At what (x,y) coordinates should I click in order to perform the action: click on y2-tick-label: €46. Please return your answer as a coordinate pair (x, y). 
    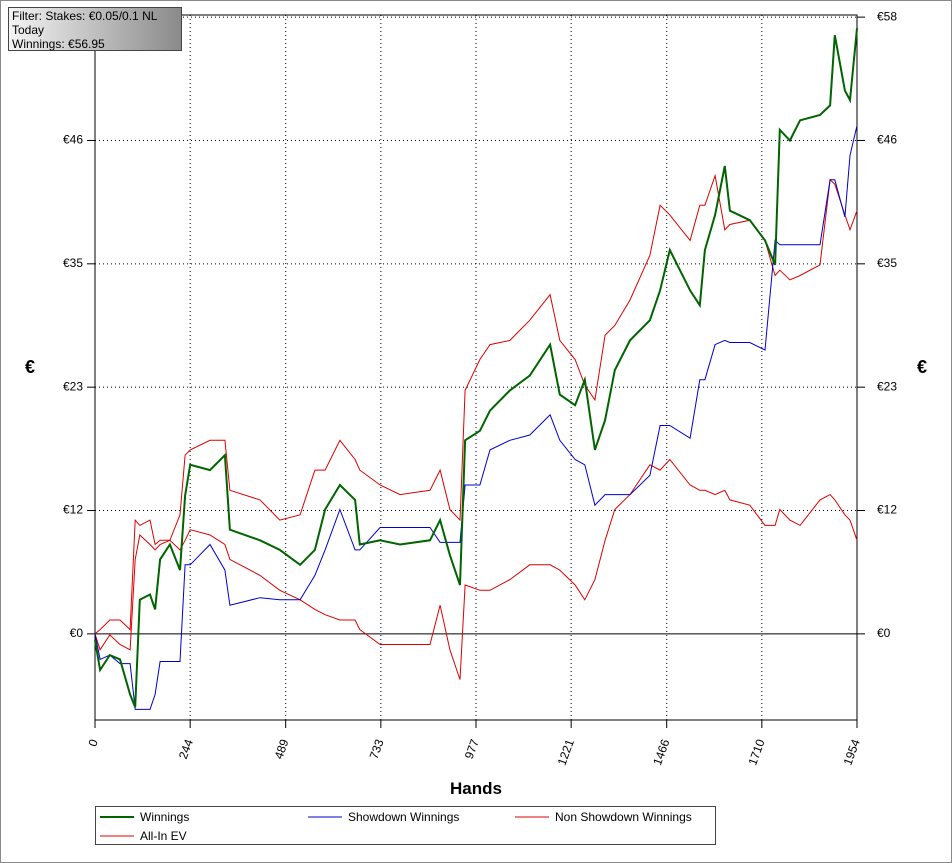
    Looking at the image, I should click on (887, 140).